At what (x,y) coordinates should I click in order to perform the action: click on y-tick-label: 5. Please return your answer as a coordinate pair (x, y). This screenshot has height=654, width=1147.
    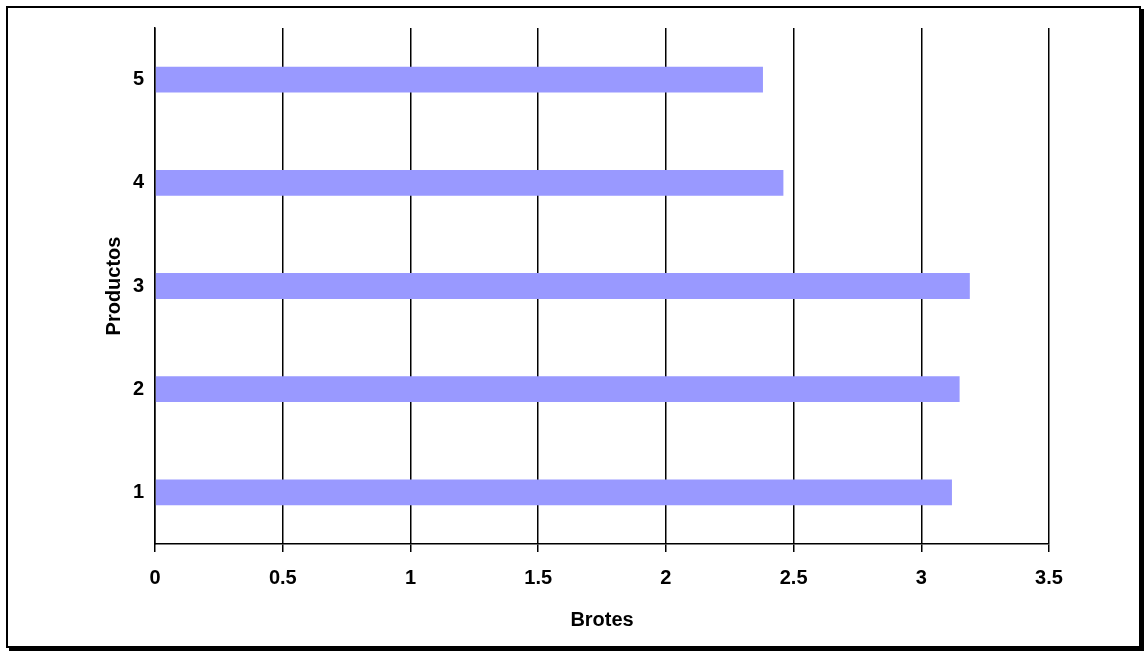
    Looking at the image, I should click on (139, 78).